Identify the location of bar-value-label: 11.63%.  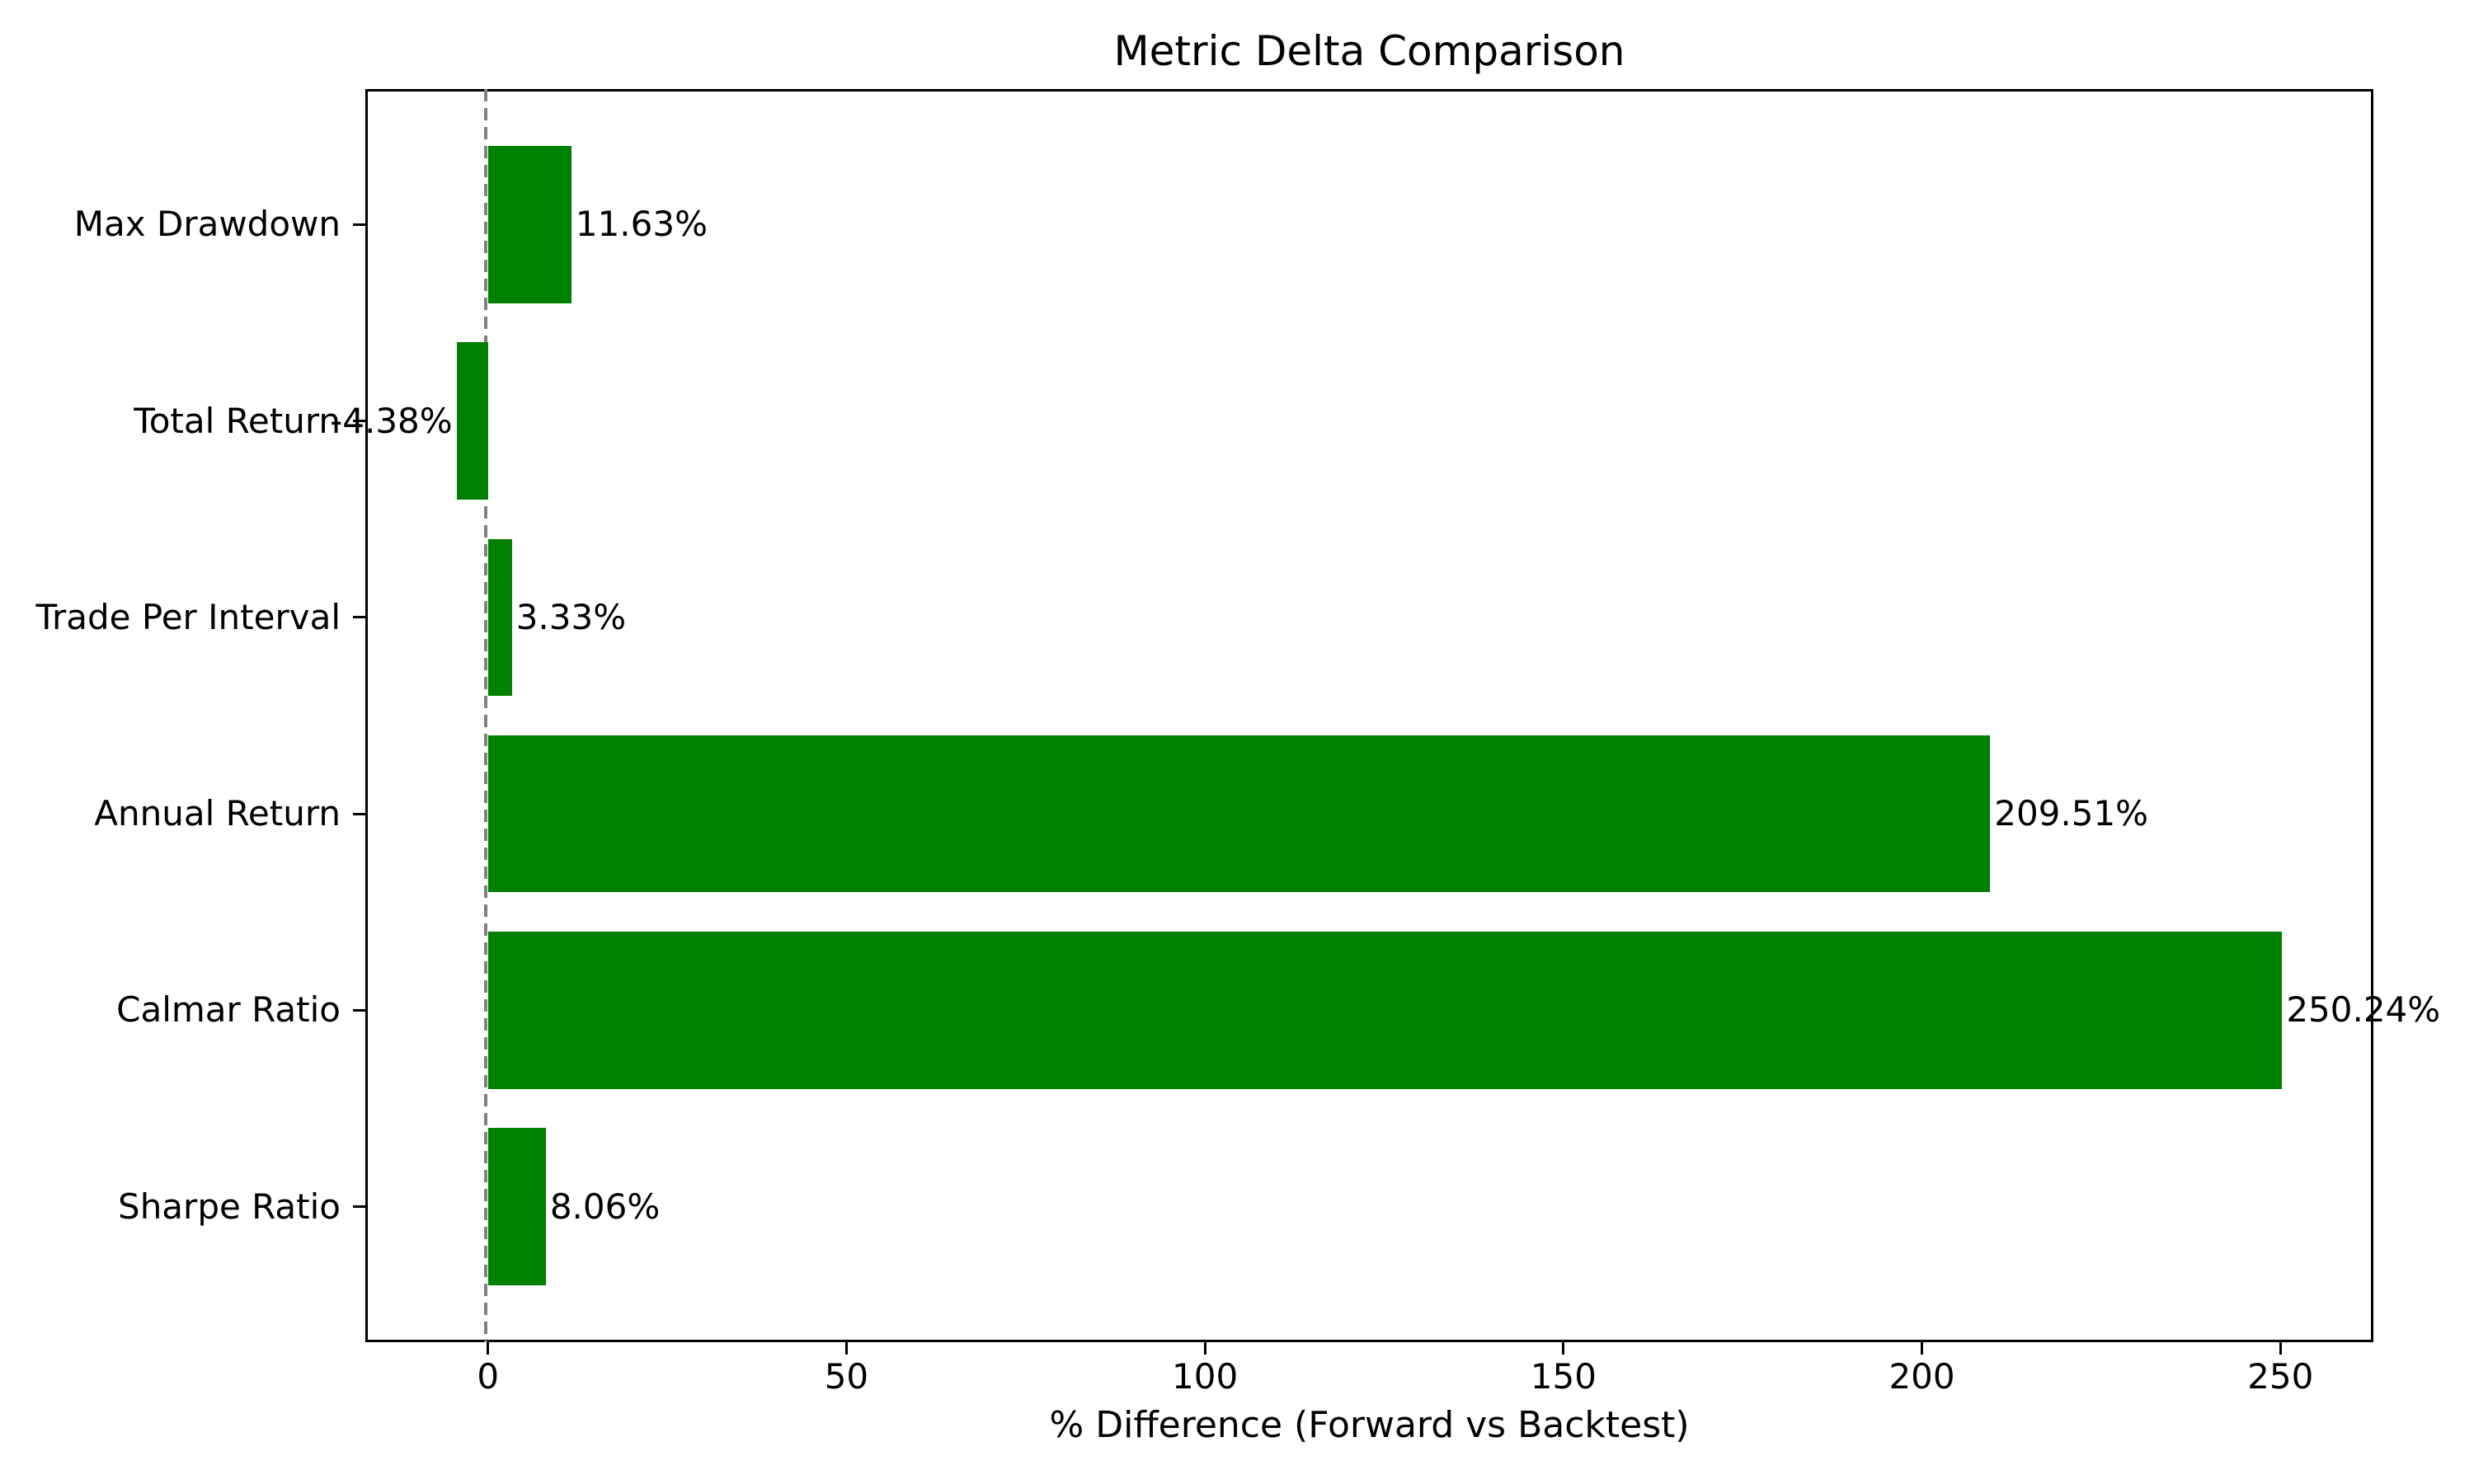
(641, 224).